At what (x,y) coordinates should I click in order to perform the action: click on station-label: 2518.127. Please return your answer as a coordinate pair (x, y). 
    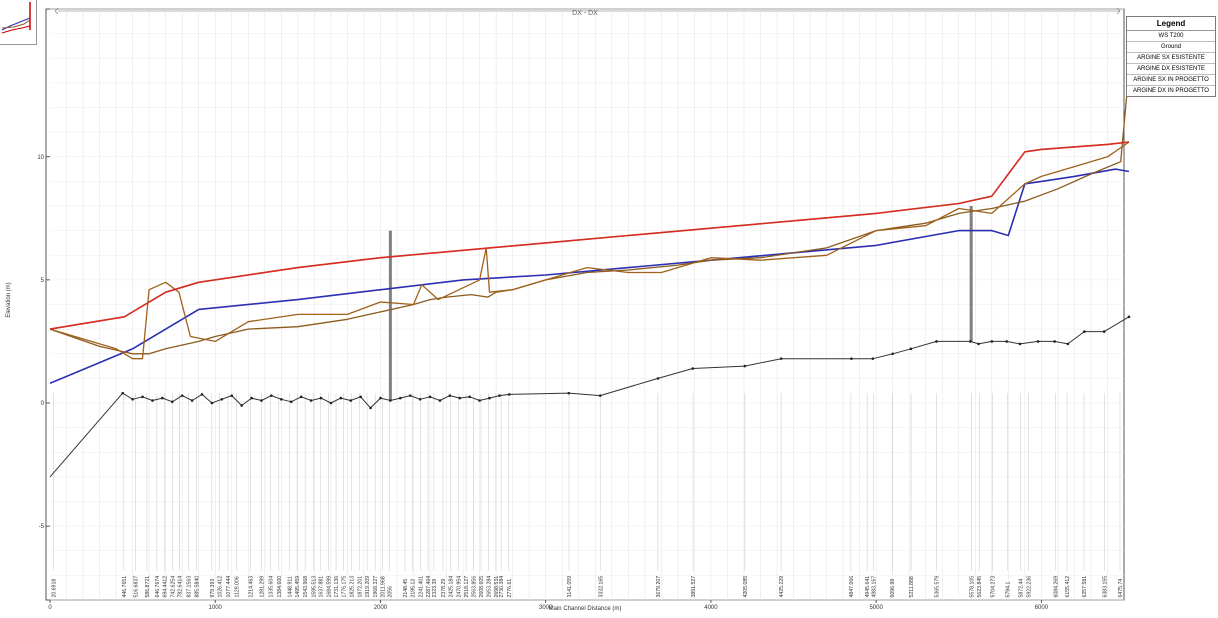
    Looking at the image, I should click on (467, 587).